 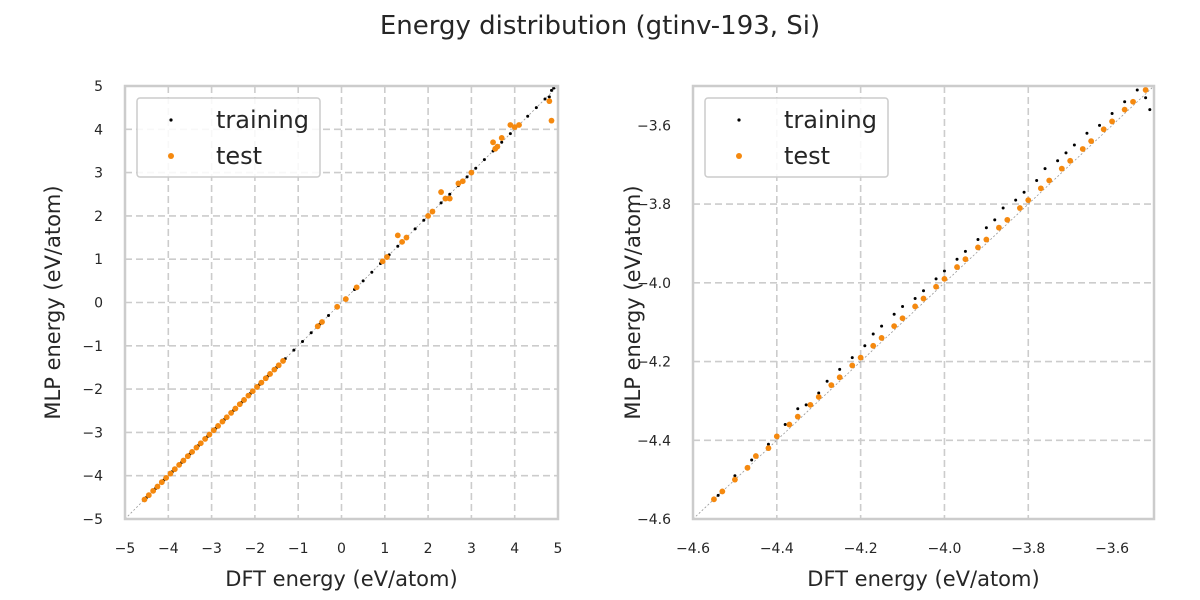 What do you see at coordinates (739, 156) in the screenshot?
I see `legend-marker-test` at bounding box center [739, 156].